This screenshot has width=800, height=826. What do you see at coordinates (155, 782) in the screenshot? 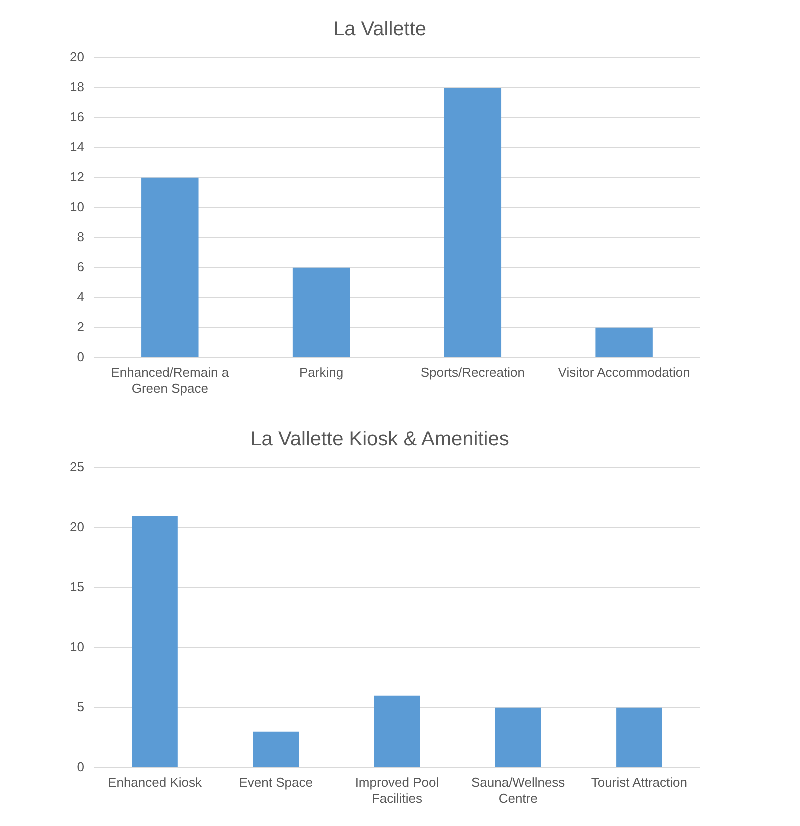
I see `x-tick-label: Enhanced Kiosk` at bounding box center [155, 782].